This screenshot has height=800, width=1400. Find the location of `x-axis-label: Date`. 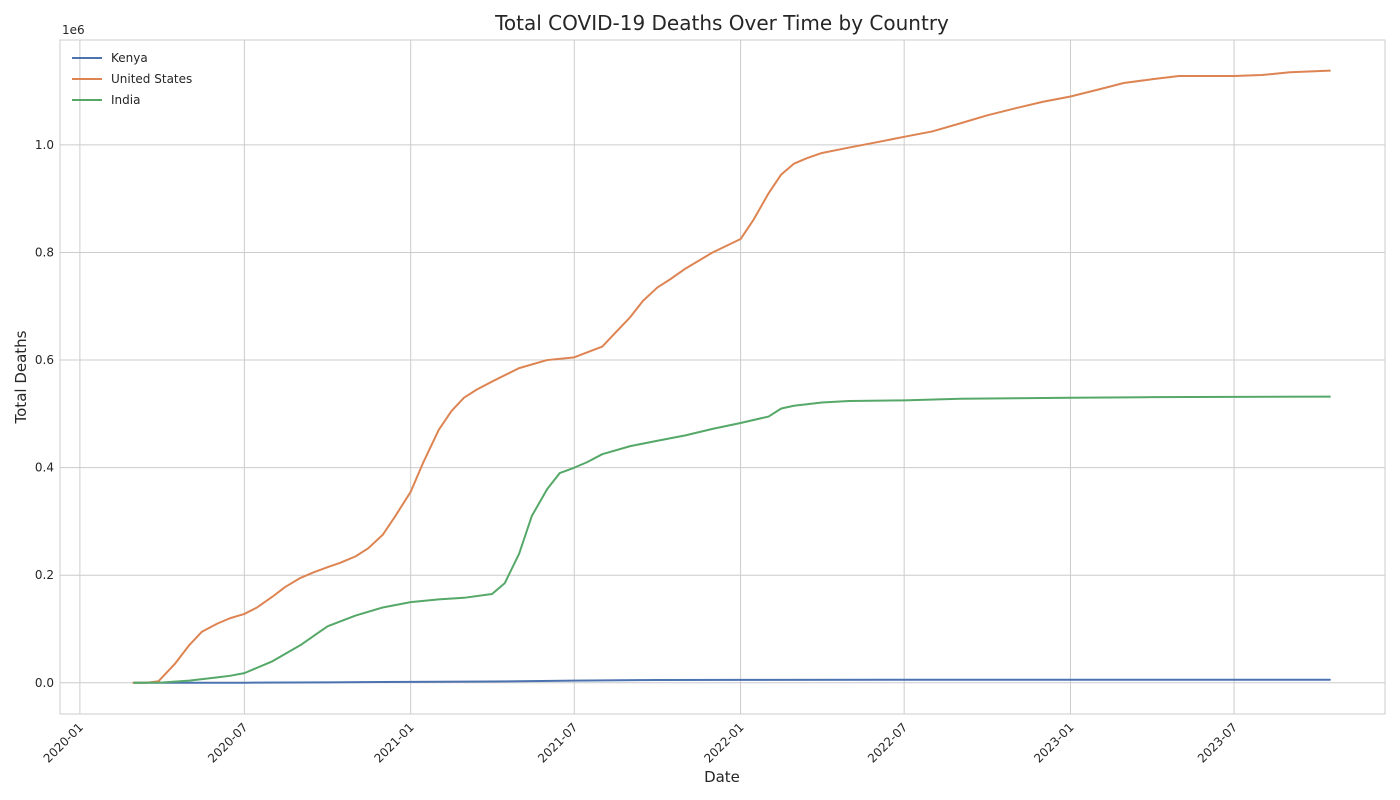

x-axis-label: Date is located at coordinates (722, 777).